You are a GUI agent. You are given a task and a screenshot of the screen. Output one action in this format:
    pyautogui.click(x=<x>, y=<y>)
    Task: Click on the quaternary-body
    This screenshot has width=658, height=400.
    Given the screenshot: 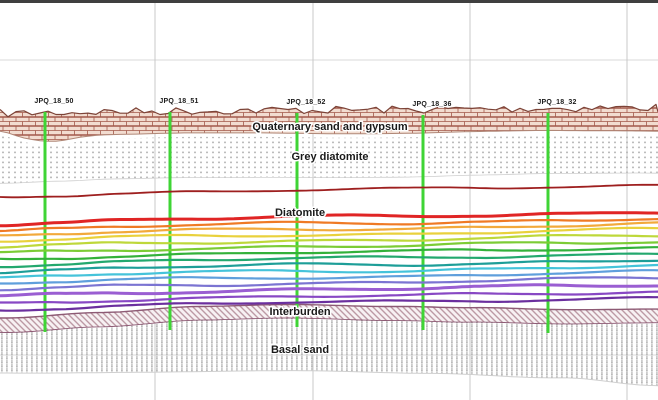 What is the action you would take?
    pyautogui.click(x=329, y=123)
    